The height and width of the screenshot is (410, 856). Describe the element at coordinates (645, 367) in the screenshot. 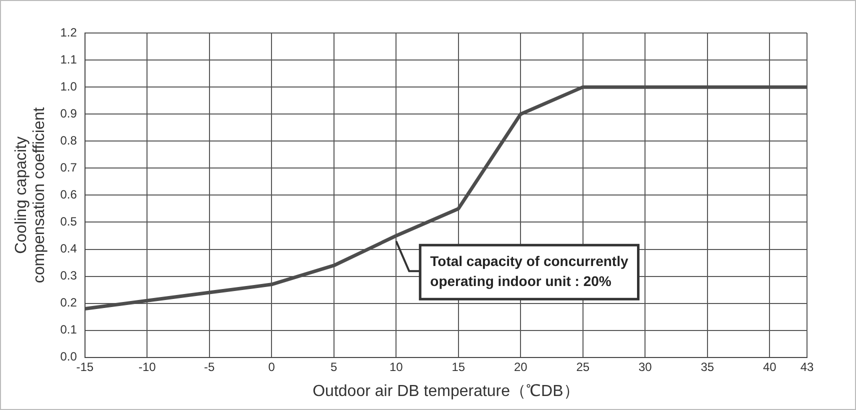

I see `x-tick-label: 30` at that location.